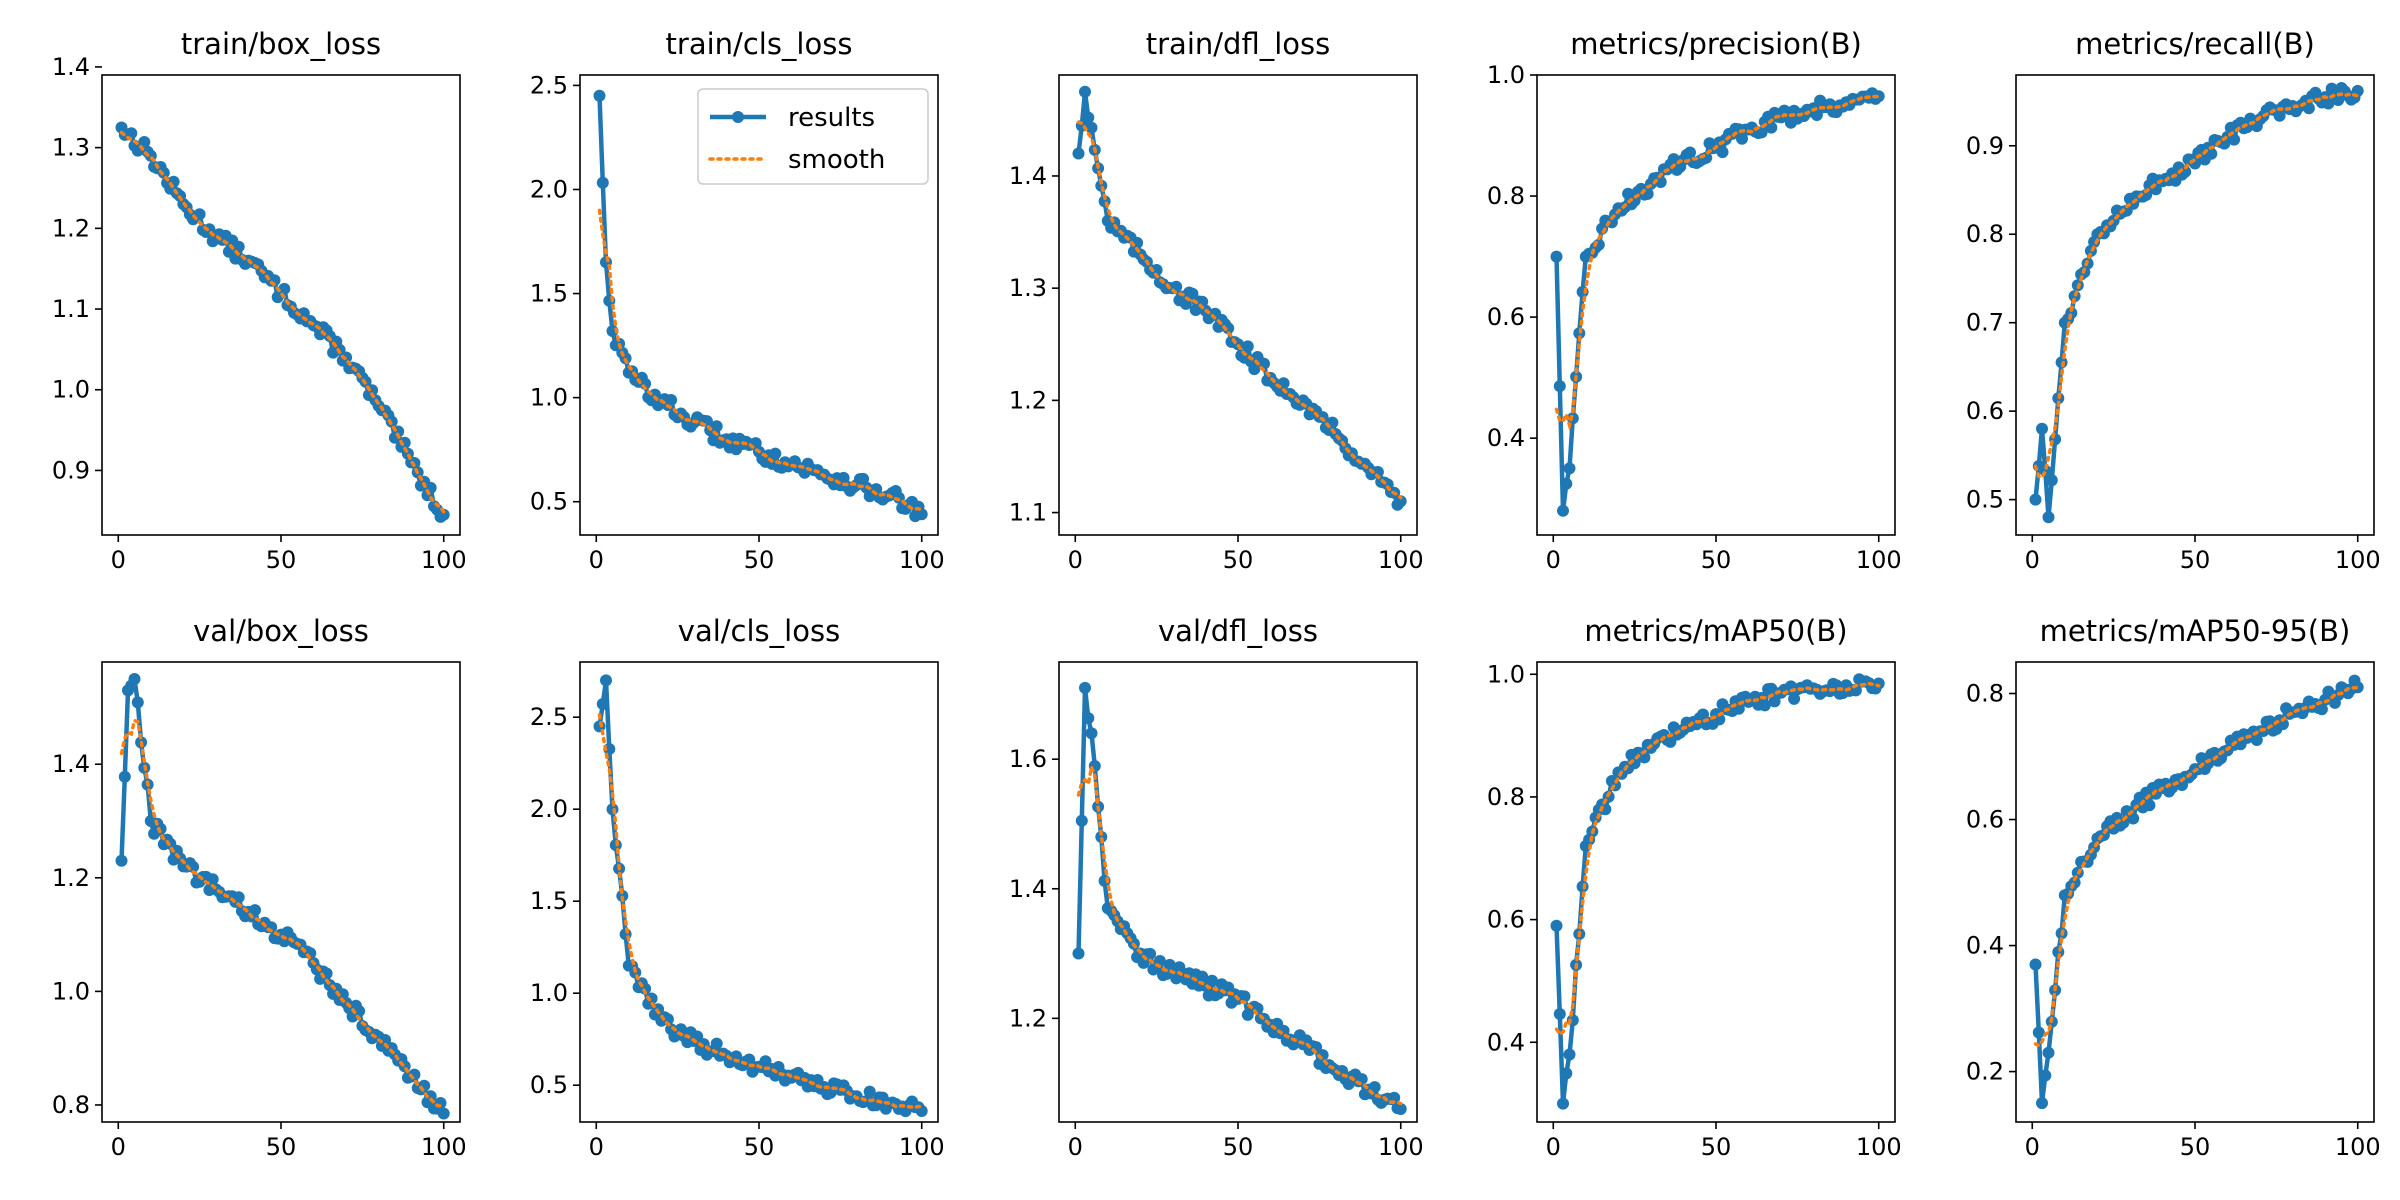 The image size is (2400, 1200). What do you see at coordinates (259, 300) in the screenshot?
I see `panel-train-box-loss: train/box_loss 0 50 100 0.9 1.0 1.1 1.2 1.3 1.4` at bounding box center [259, 300].